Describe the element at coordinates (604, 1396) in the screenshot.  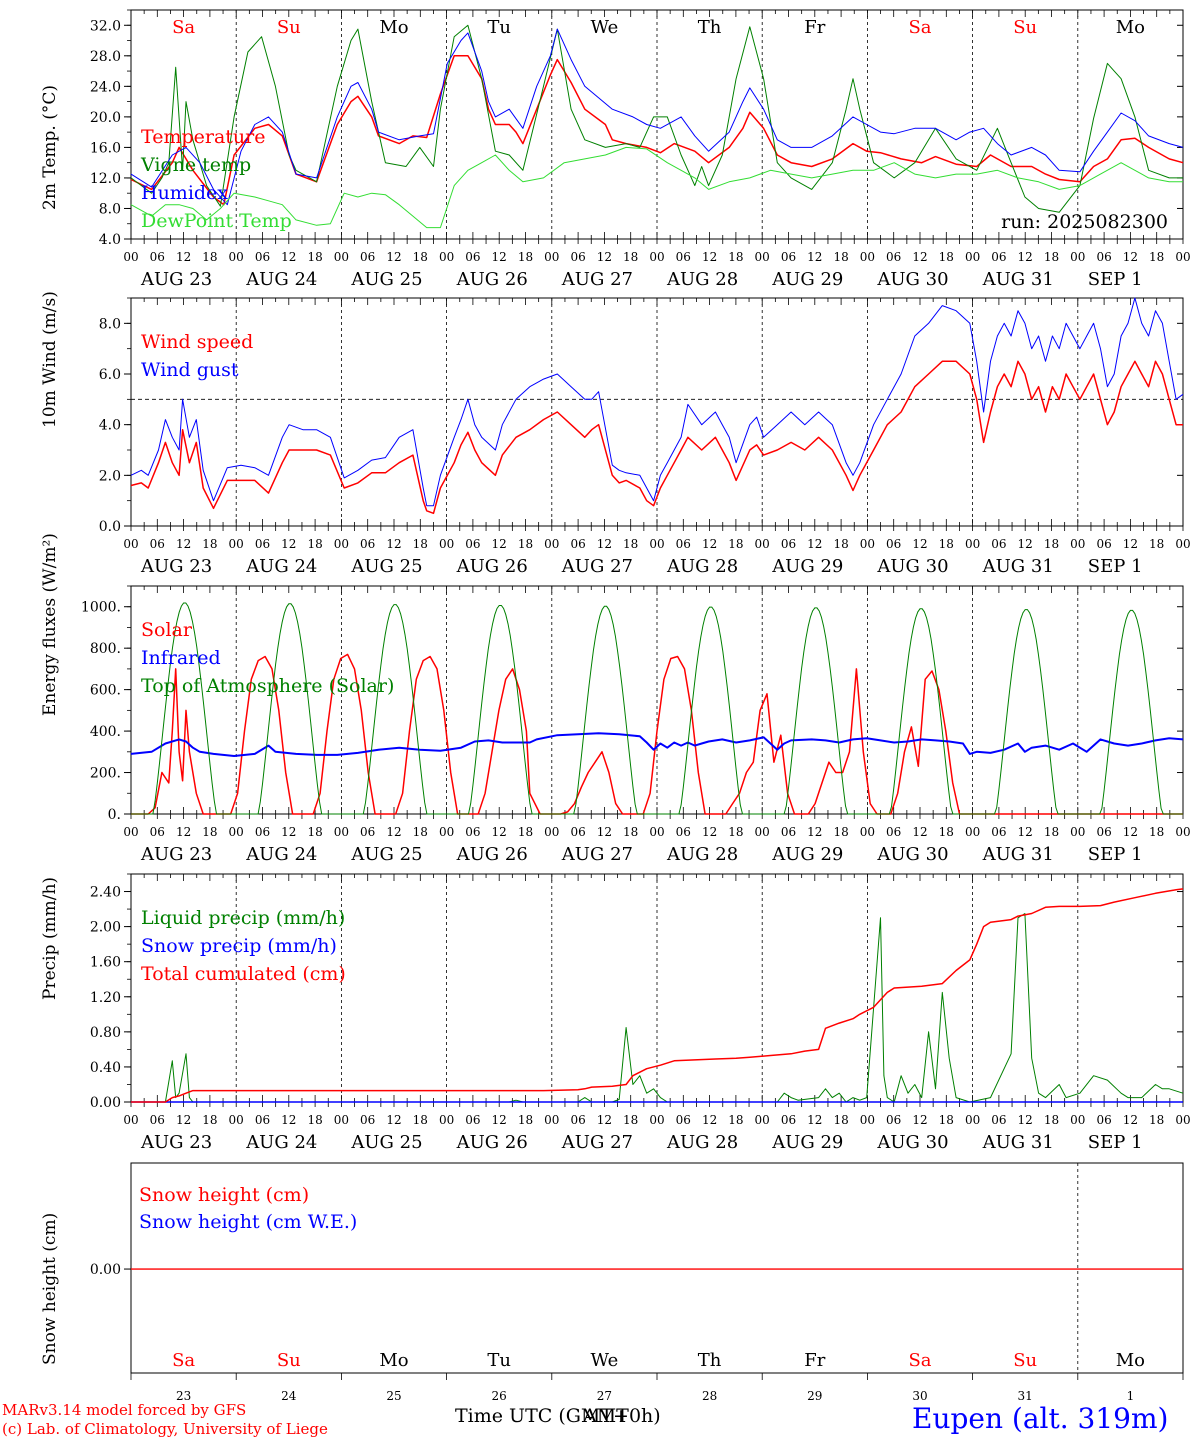
I see `day-number-label: 27` at that location.